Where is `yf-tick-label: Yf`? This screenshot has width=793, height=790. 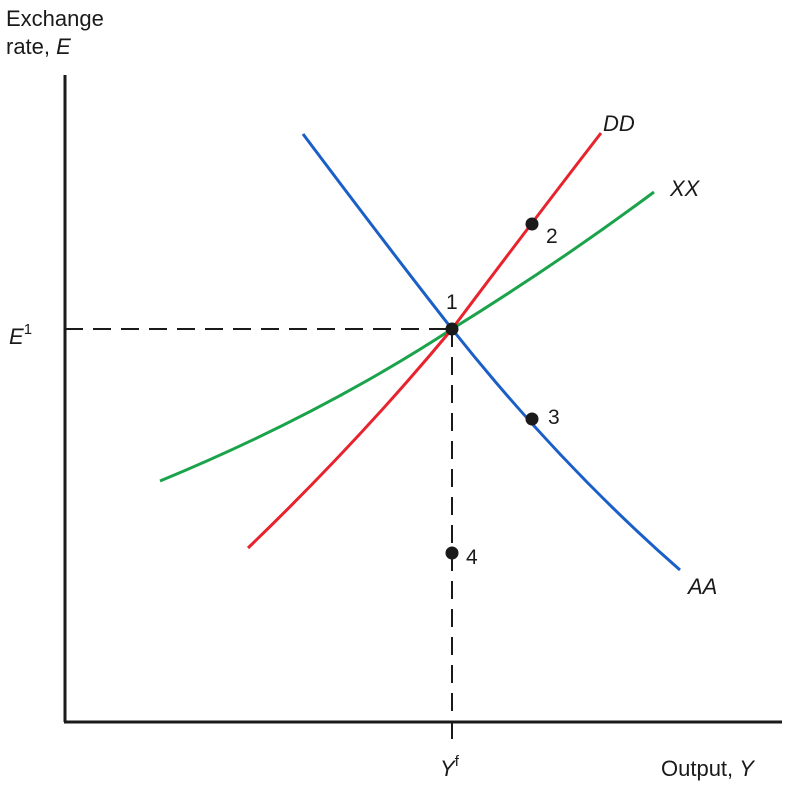
yf-tick-label: Yf is located at coordinates (450, 767).